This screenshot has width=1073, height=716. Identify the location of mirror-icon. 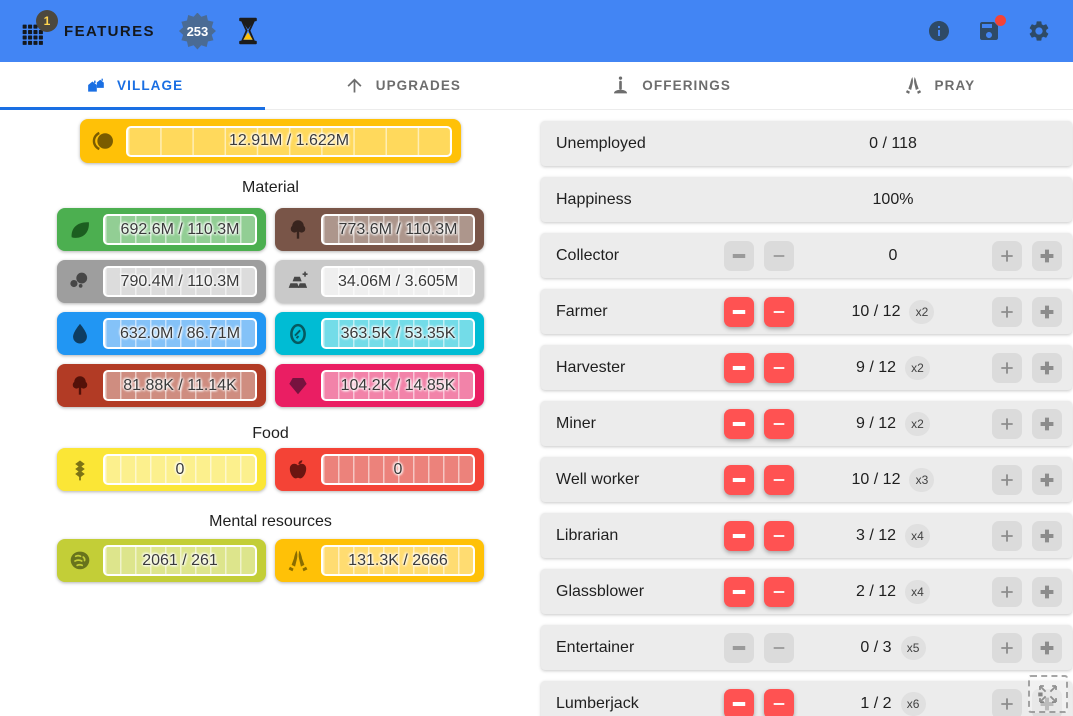
(298, 334).